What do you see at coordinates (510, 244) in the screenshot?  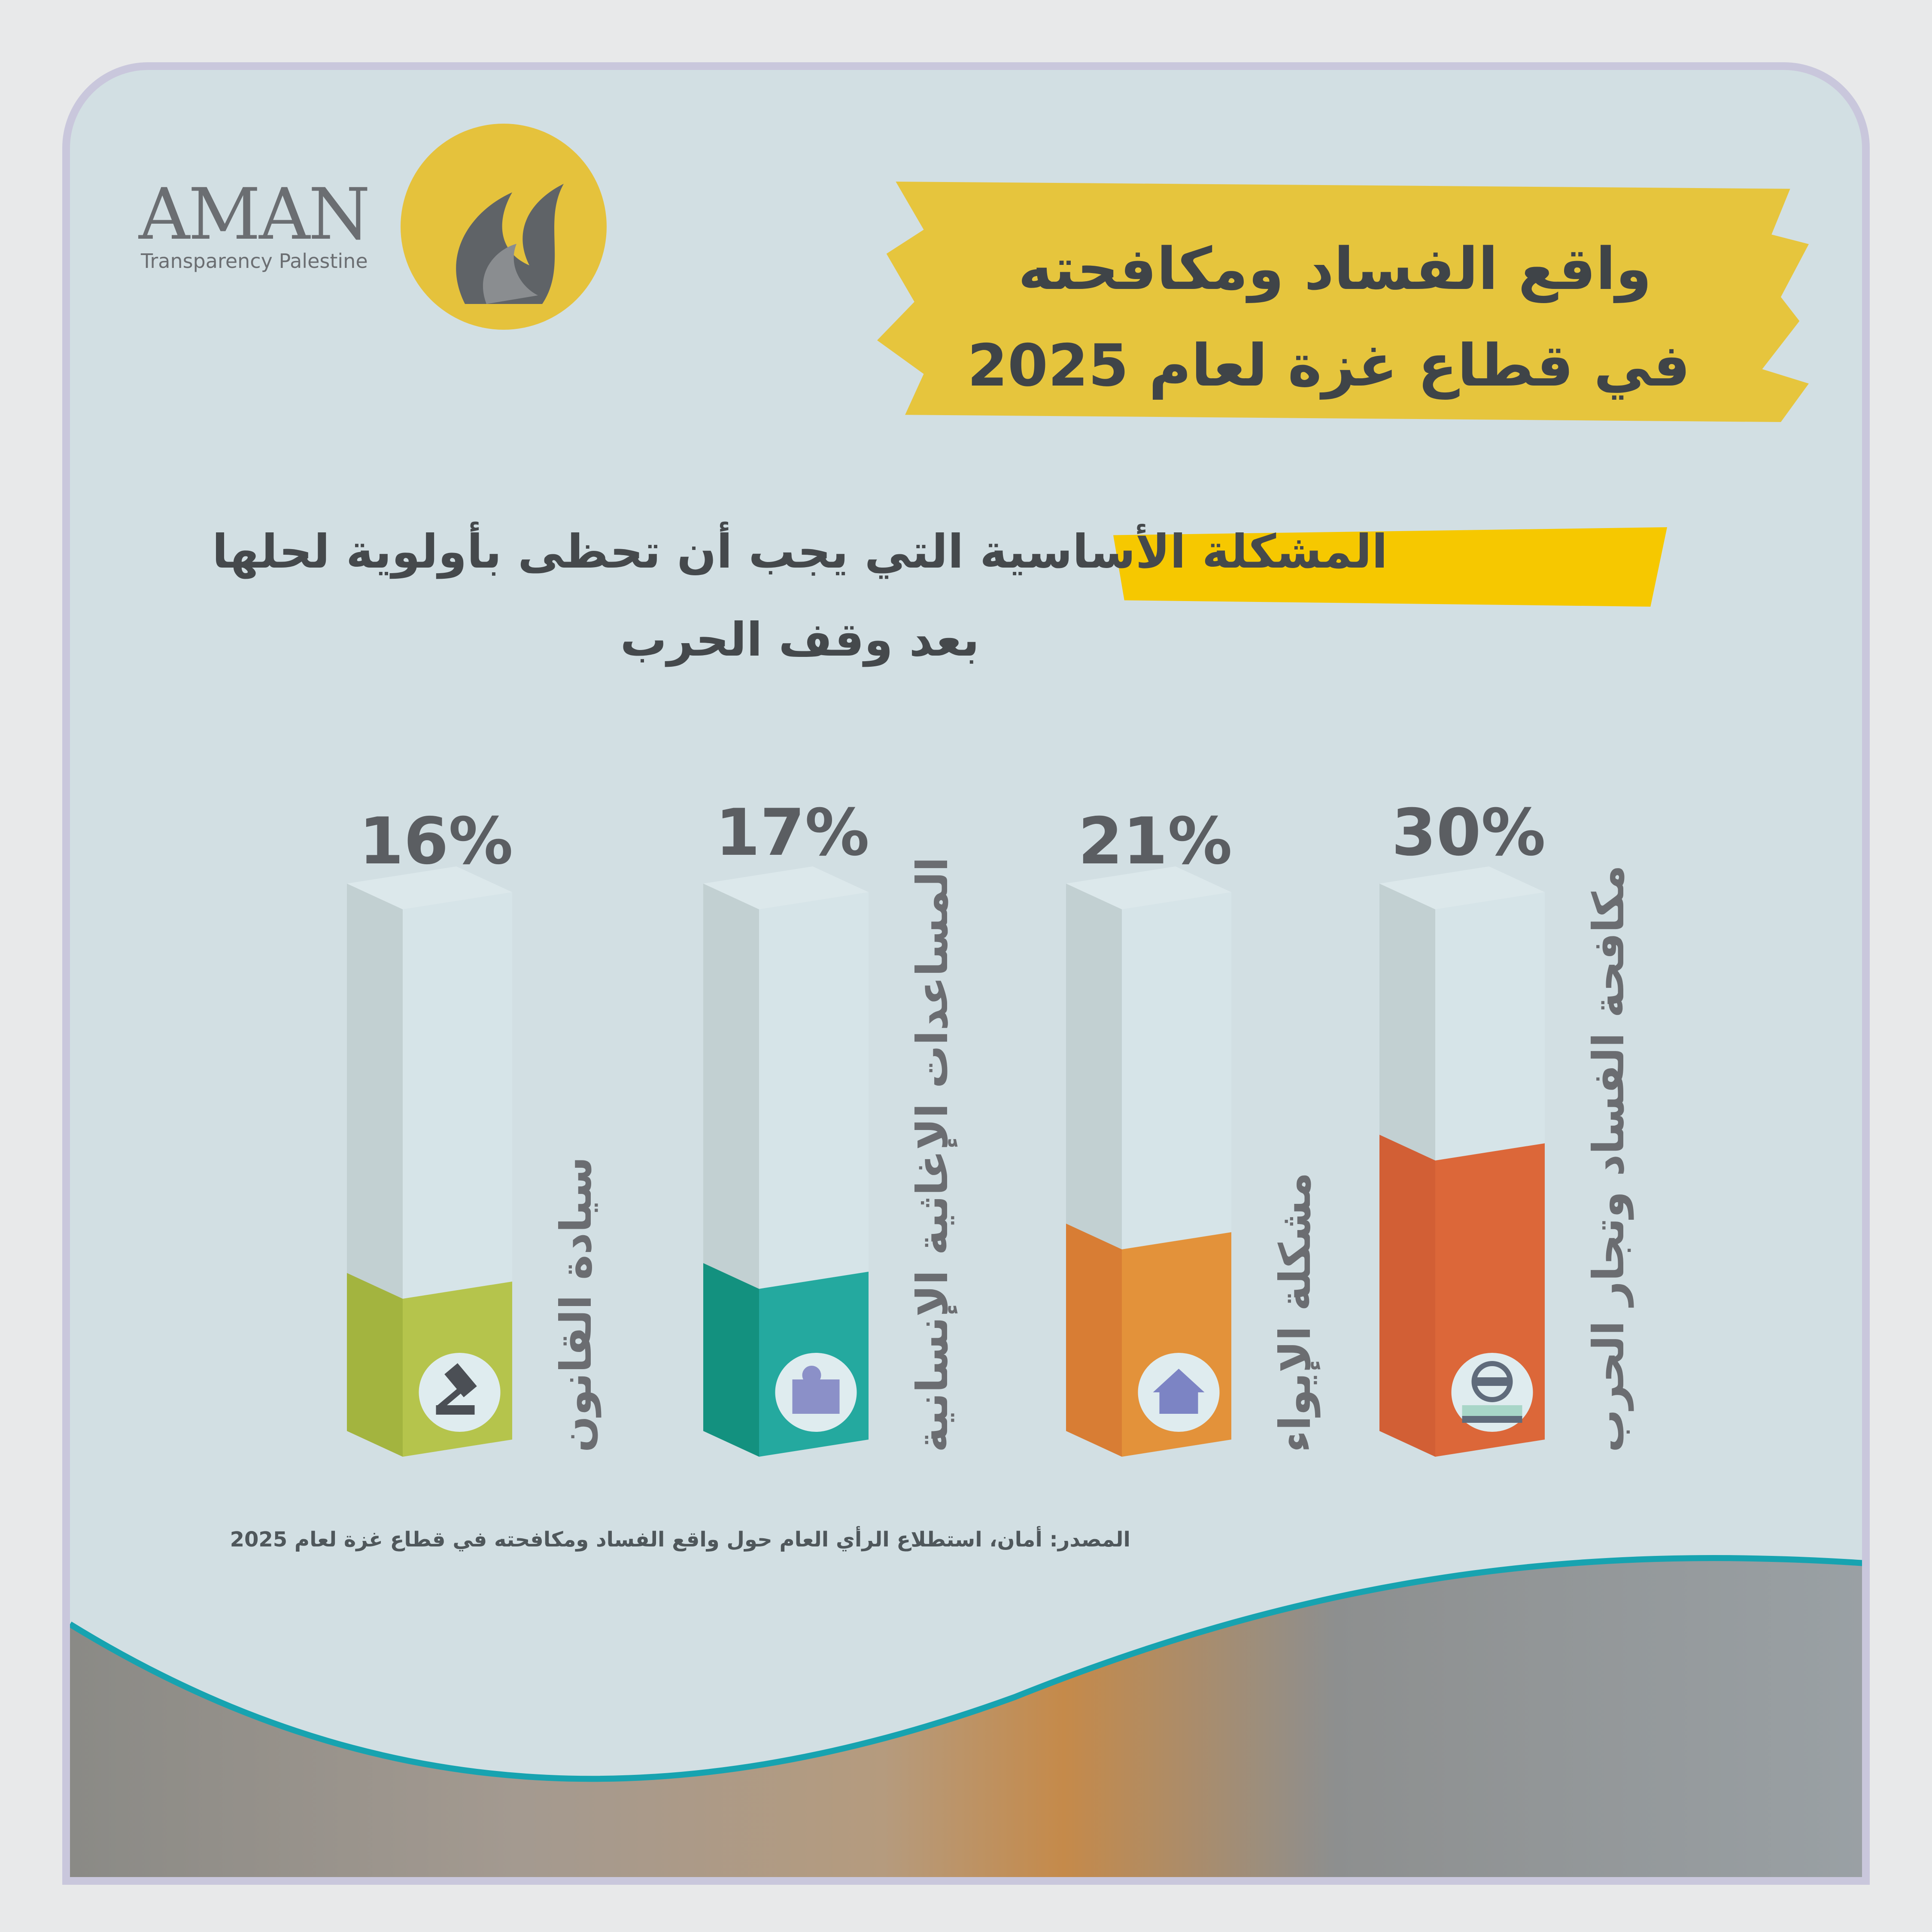 I see `logo-flame-icon` at bounding box center [510, 244].